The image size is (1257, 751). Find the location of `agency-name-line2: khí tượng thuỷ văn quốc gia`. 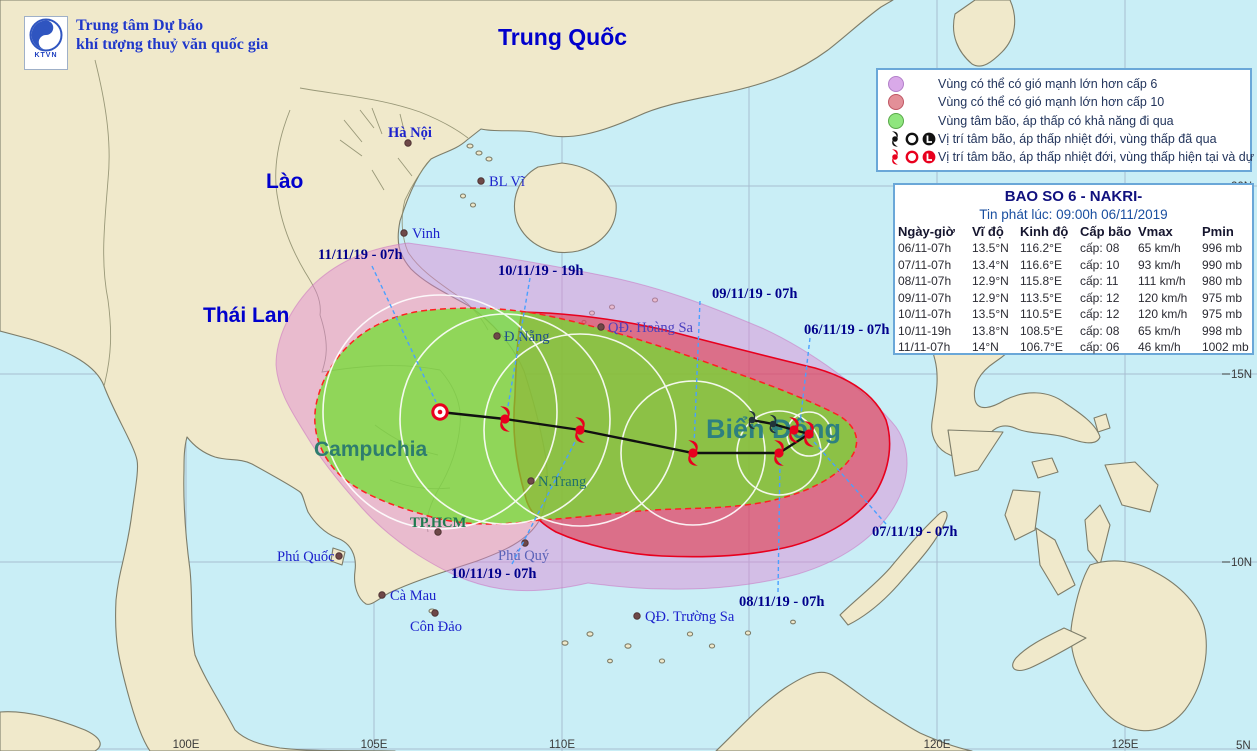

agency-name-line2: khí tượng thuỷ văn quốc gia is located at coordinates (172, 44).